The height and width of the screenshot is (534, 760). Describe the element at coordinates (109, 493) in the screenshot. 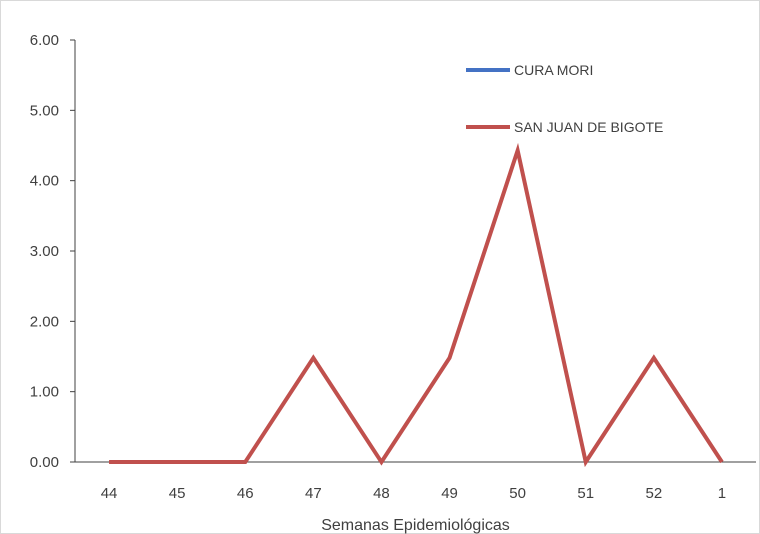

I see `x-tick-label: 44` at that location.